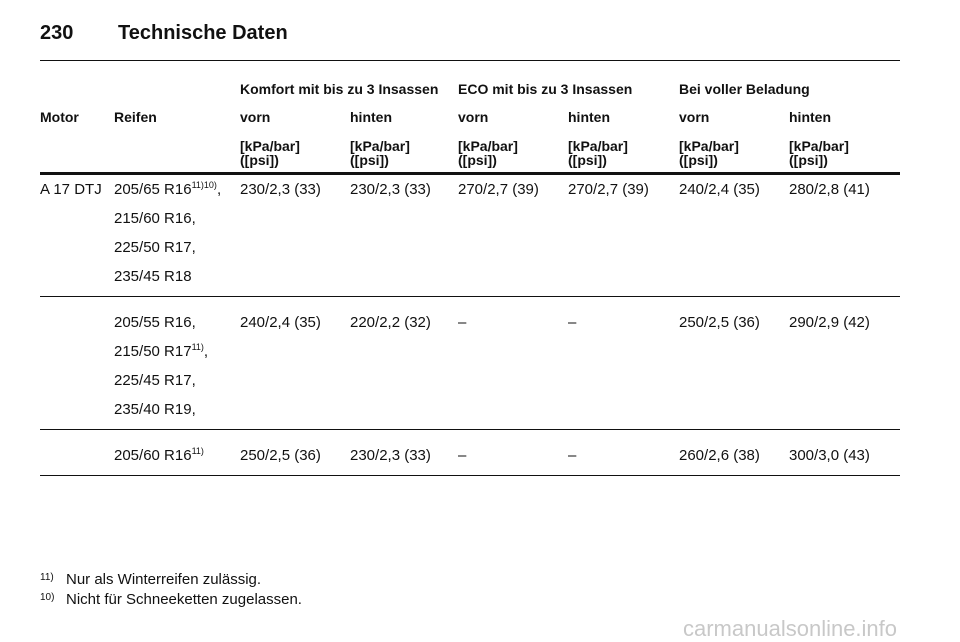 The height and width of the screenshot is (642, 960). I want to click on pressure: 260/2,6 (38), so click(719, 455).